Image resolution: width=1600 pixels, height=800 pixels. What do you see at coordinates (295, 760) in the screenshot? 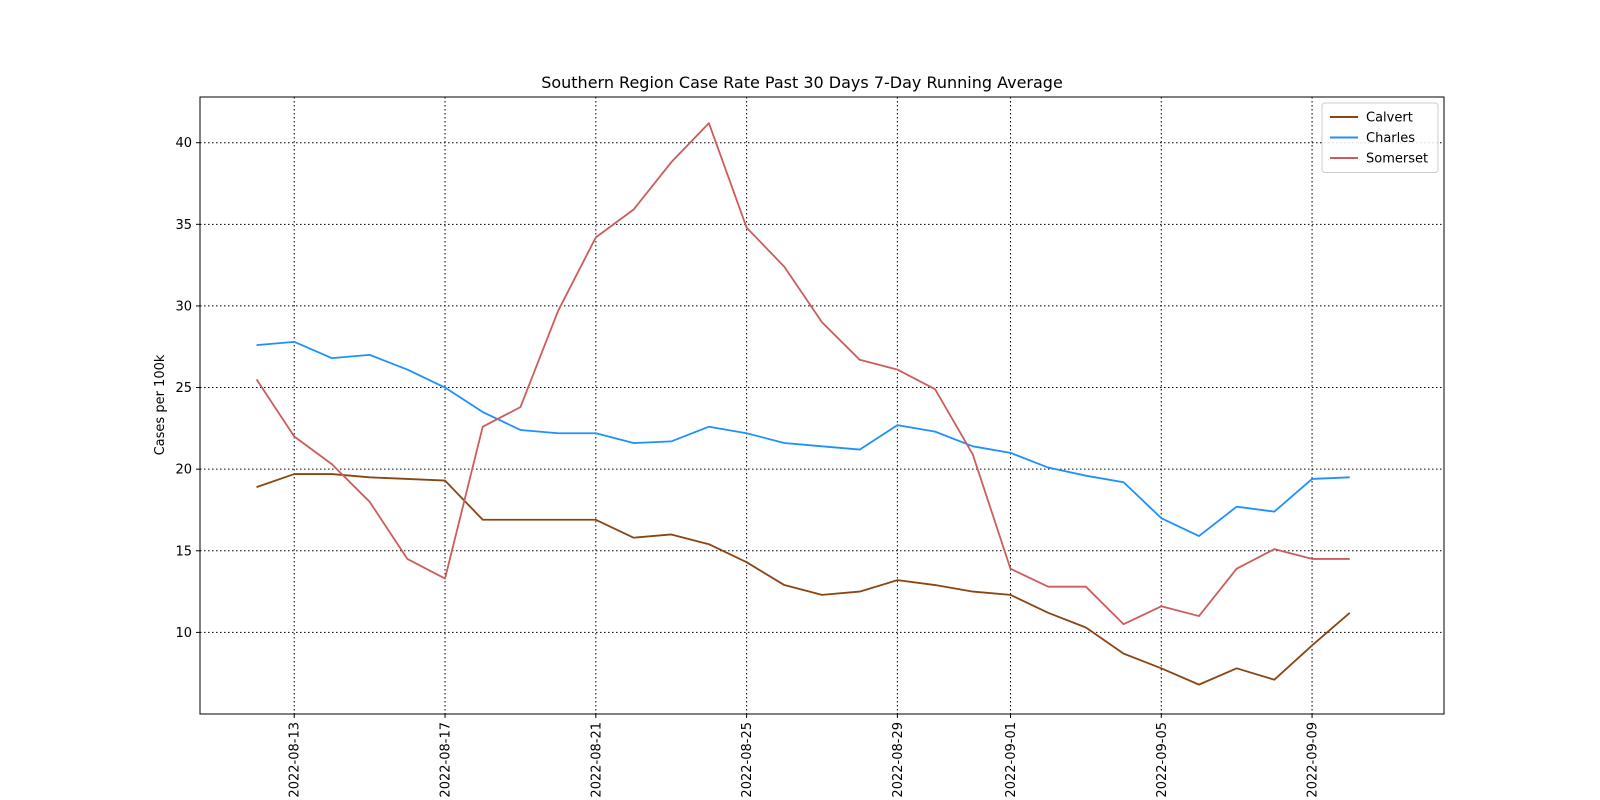
I see `x-tick-label: 2022-08-13` at bounding box center [295, 760].